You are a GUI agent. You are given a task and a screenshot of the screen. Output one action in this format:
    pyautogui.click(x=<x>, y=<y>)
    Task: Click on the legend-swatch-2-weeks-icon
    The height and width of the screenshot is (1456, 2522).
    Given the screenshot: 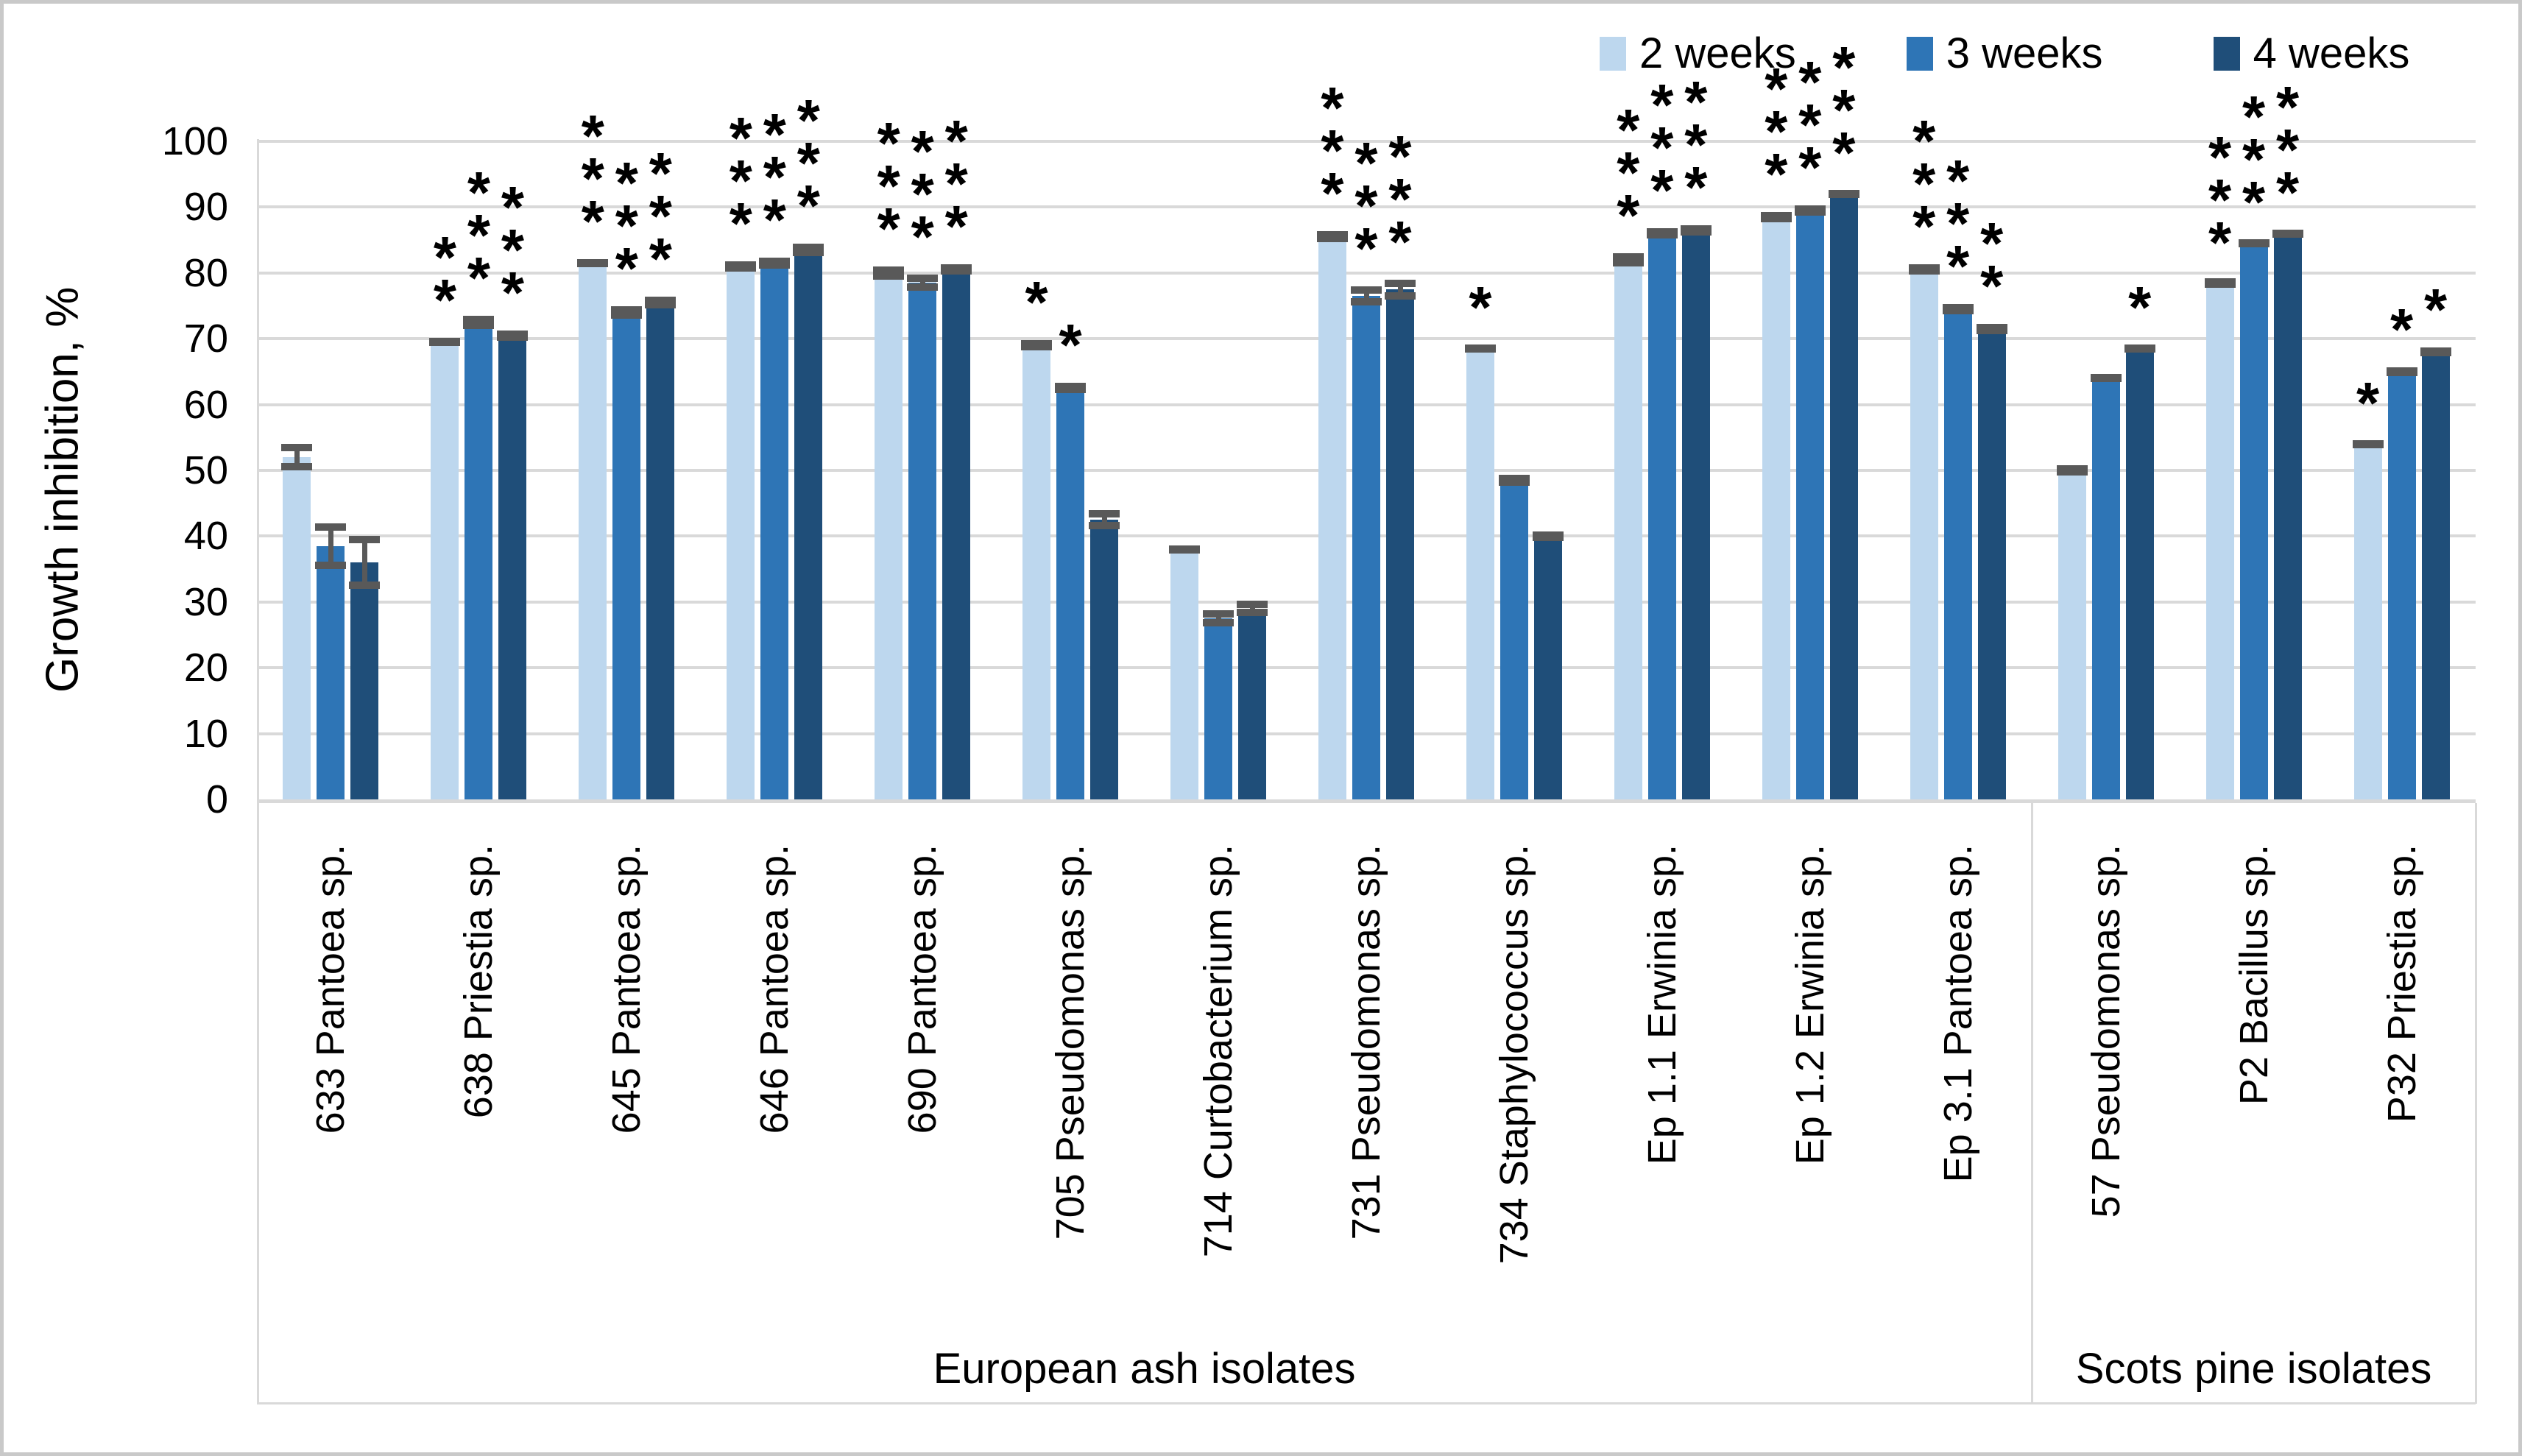 What is the action you would take?
    pyautogui.click(x=1613, y=54)
    